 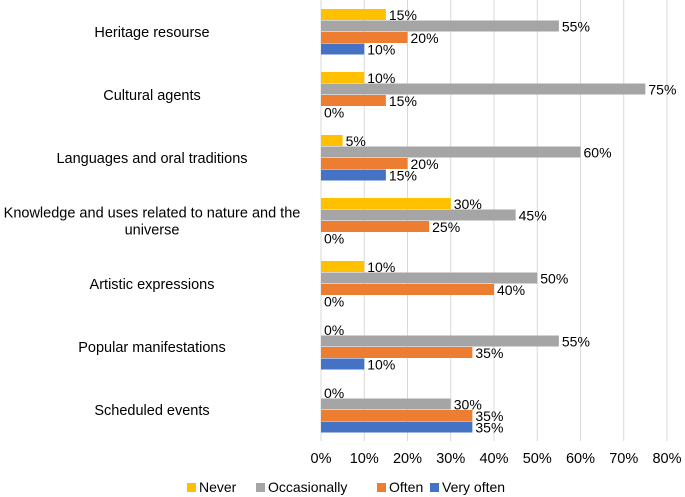 What do you see at coordinates (406, 487) in the screenshot?
I see `legend-label: Often` at bounding box center [406, 487].